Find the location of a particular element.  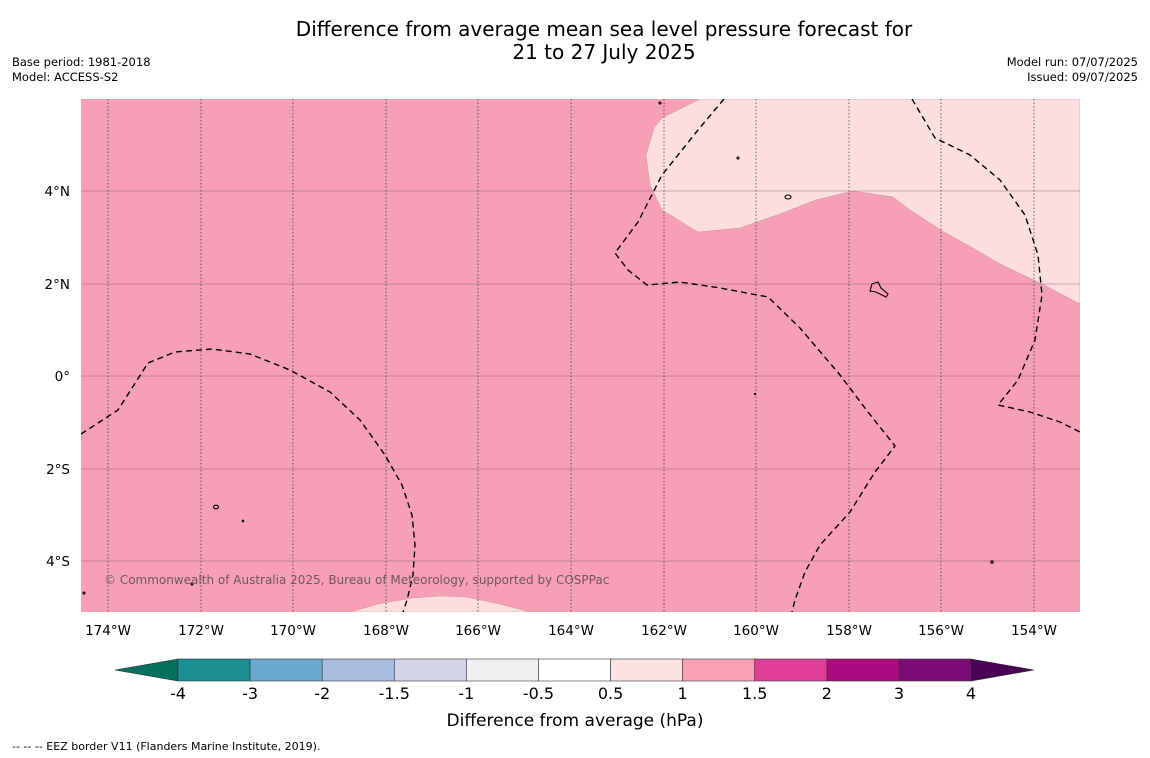

anomaly-region-south is located at coordinates (440, 603).